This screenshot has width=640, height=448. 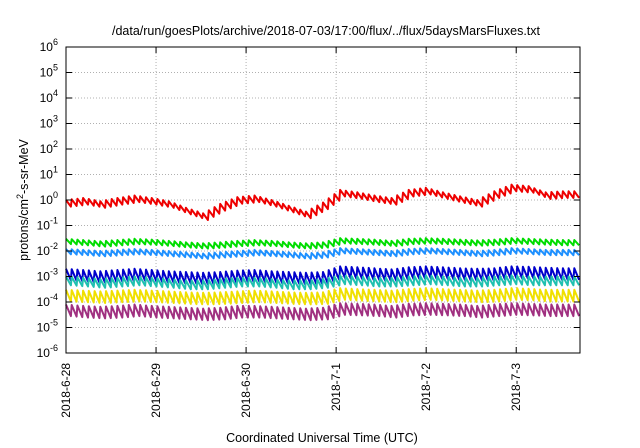 I want to click on y-tick-label: 10⁻⁶, so click(x=47, y=351).